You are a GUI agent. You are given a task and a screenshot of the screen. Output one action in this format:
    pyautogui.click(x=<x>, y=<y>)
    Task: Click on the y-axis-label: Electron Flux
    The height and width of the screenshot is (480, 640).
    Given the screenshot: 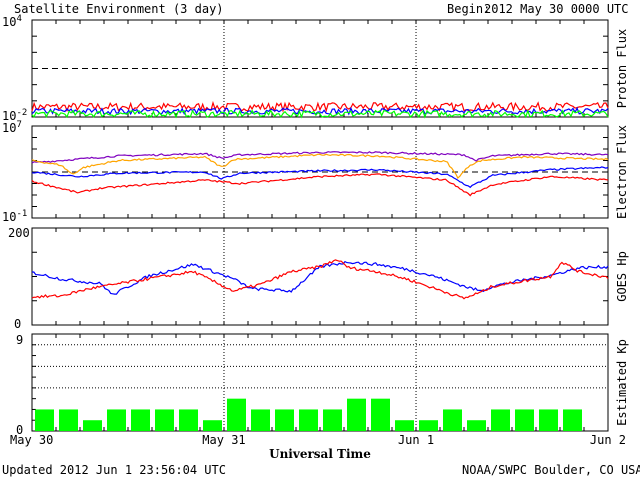 What is the action you would take?
    pyautogui.click(x=622, y=172)
    